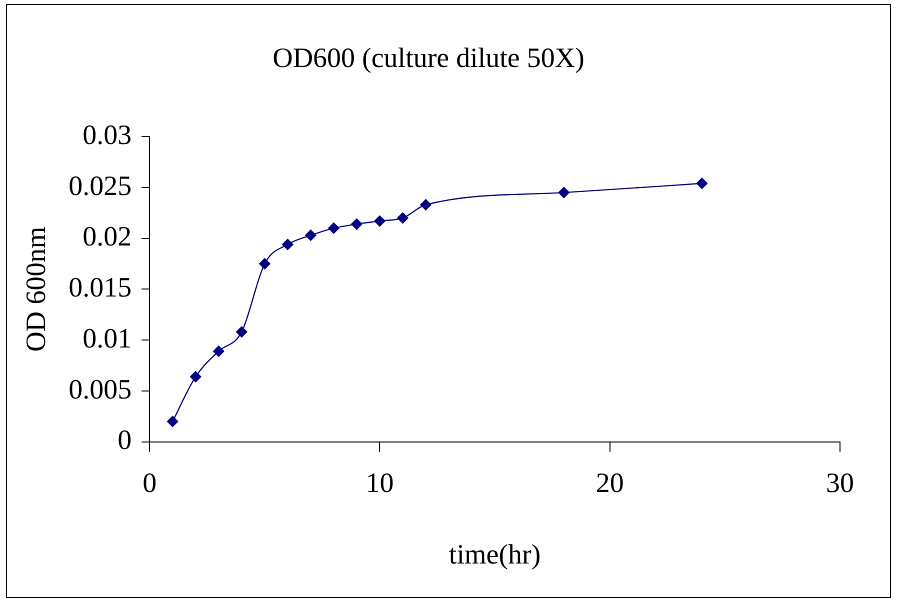 This screenshot has width=899, height=604. I want to click on y-tick-label: 0.015, so click(100, 288).